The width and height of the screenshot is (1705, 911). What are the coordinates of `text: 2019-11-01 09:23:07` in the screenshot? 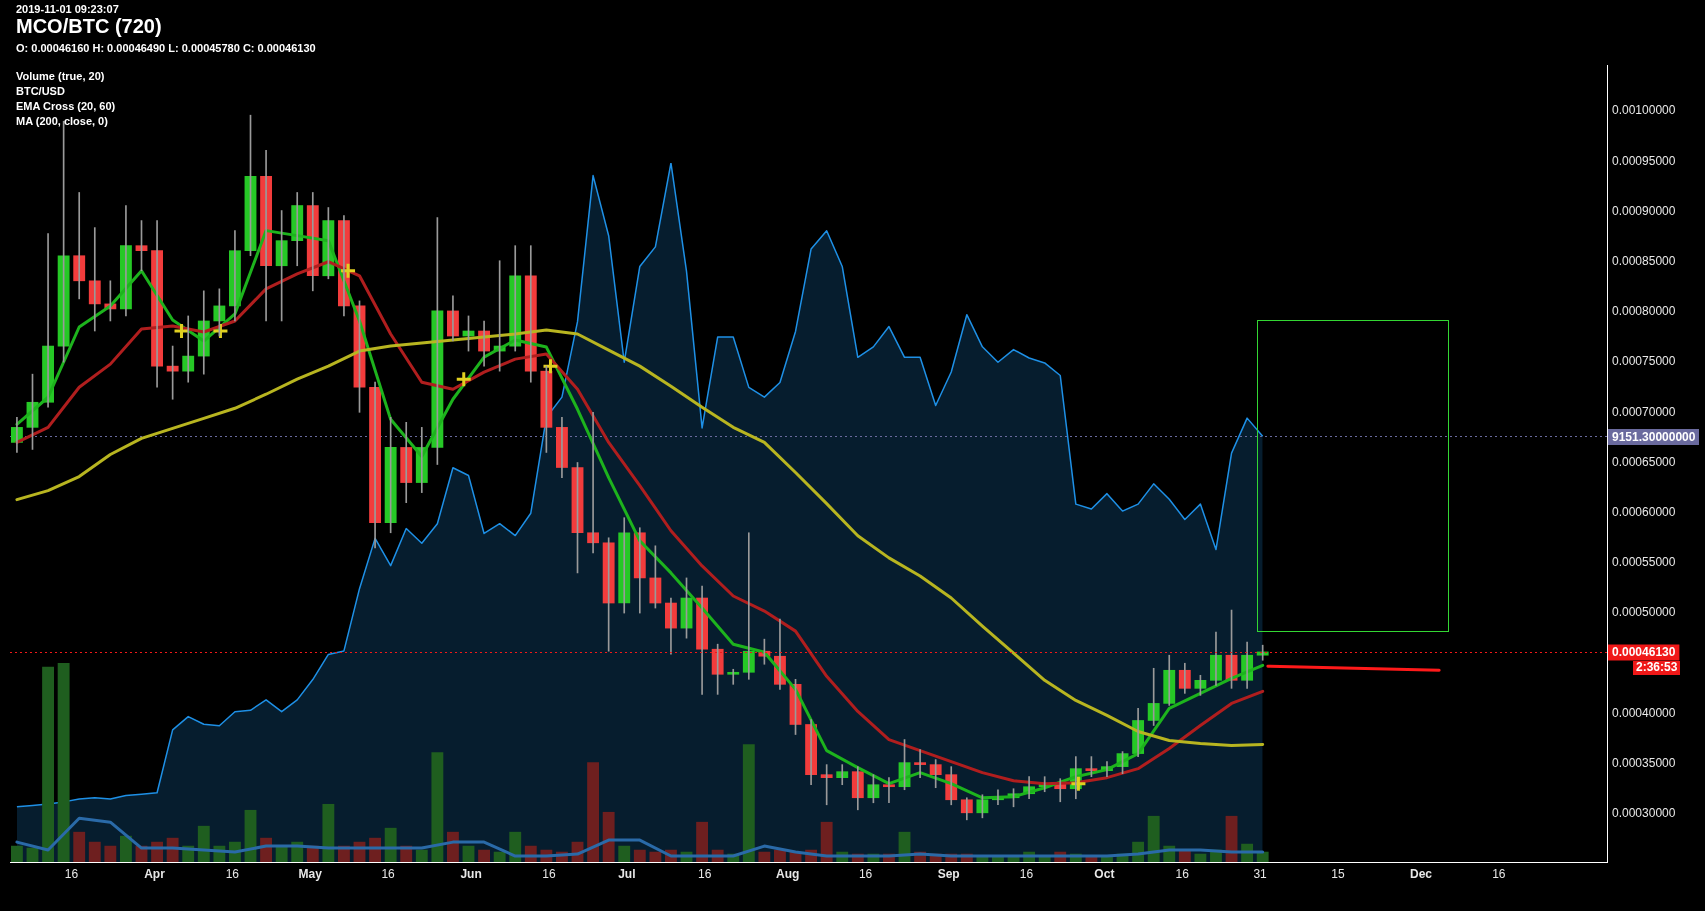 It's located at (67, 9).